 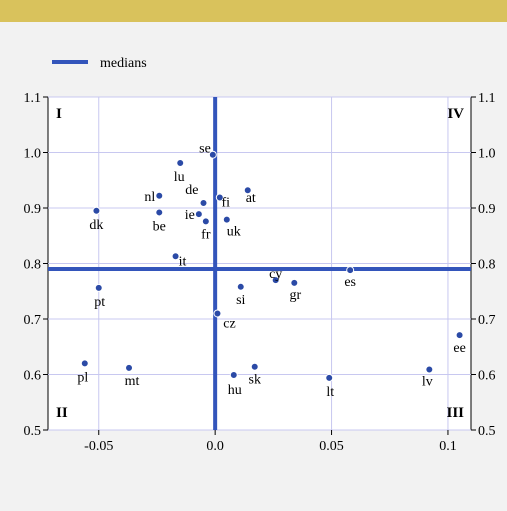 What do you see at coordinates (203, 203) in the screenshot?
I see `data-point-de` at bounding box center [203, 203].